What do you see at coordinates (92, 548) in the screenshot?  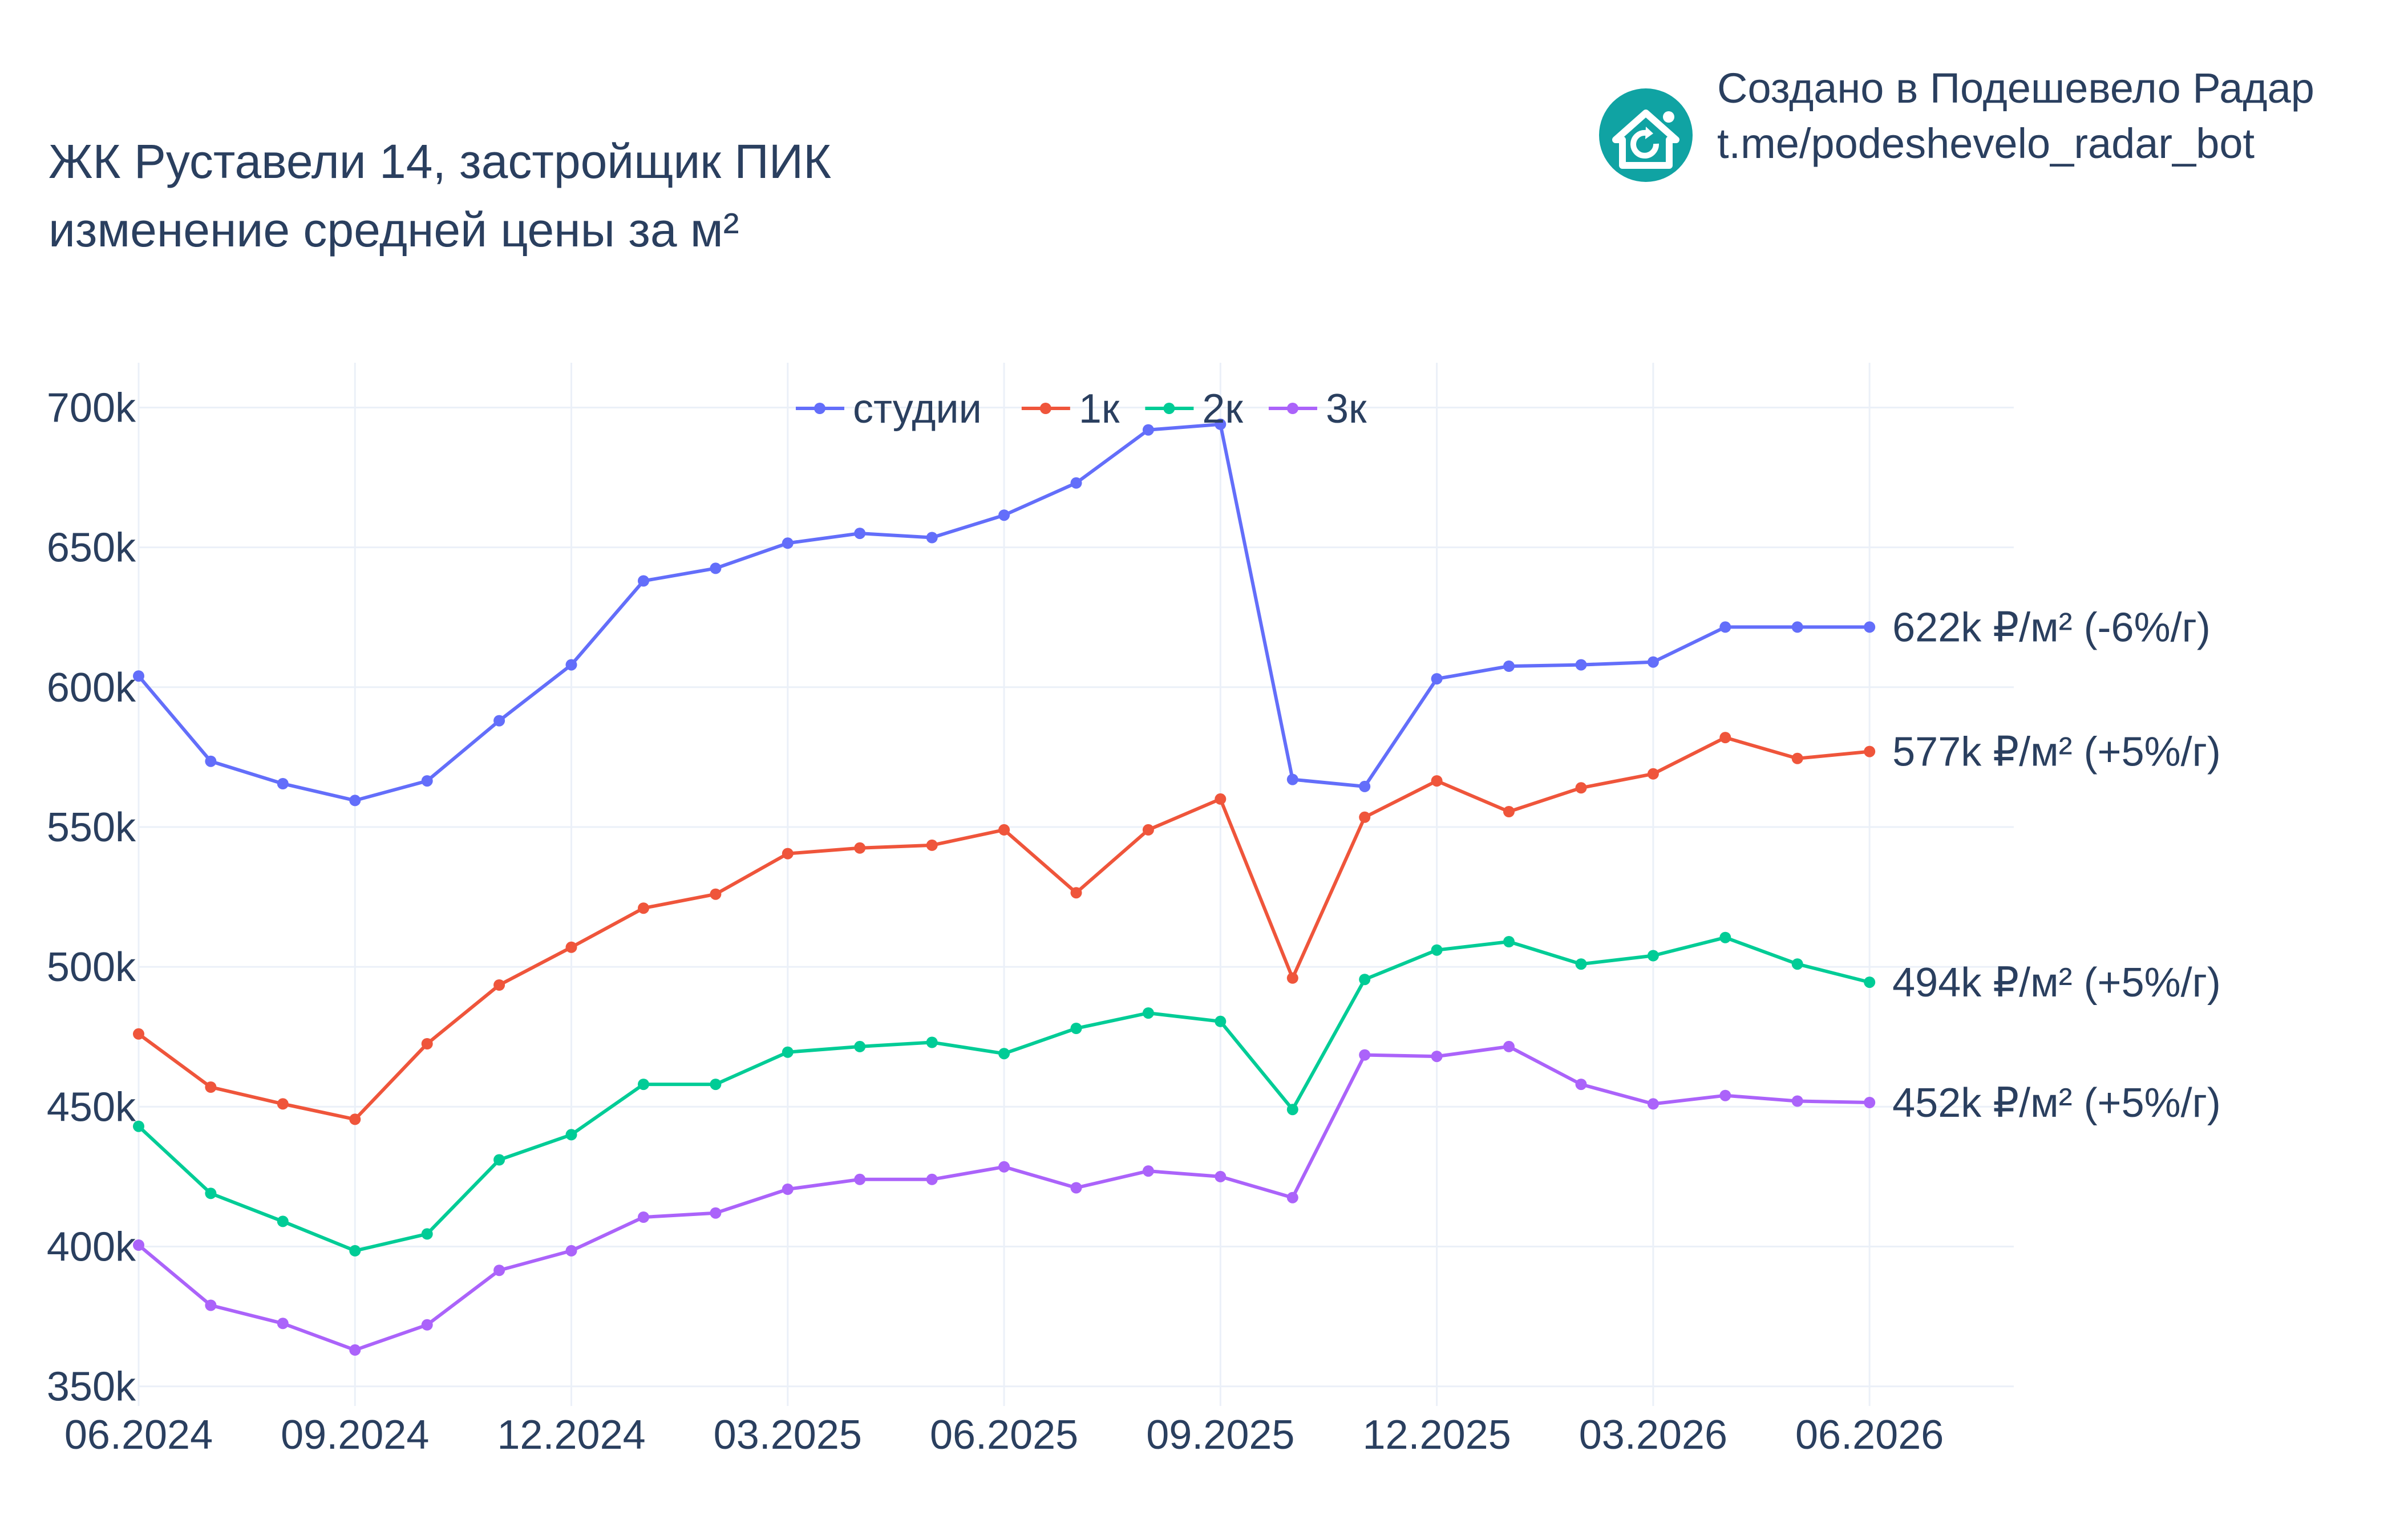 I see `y-tick-label: 650k` at bounding box center [92, 548].